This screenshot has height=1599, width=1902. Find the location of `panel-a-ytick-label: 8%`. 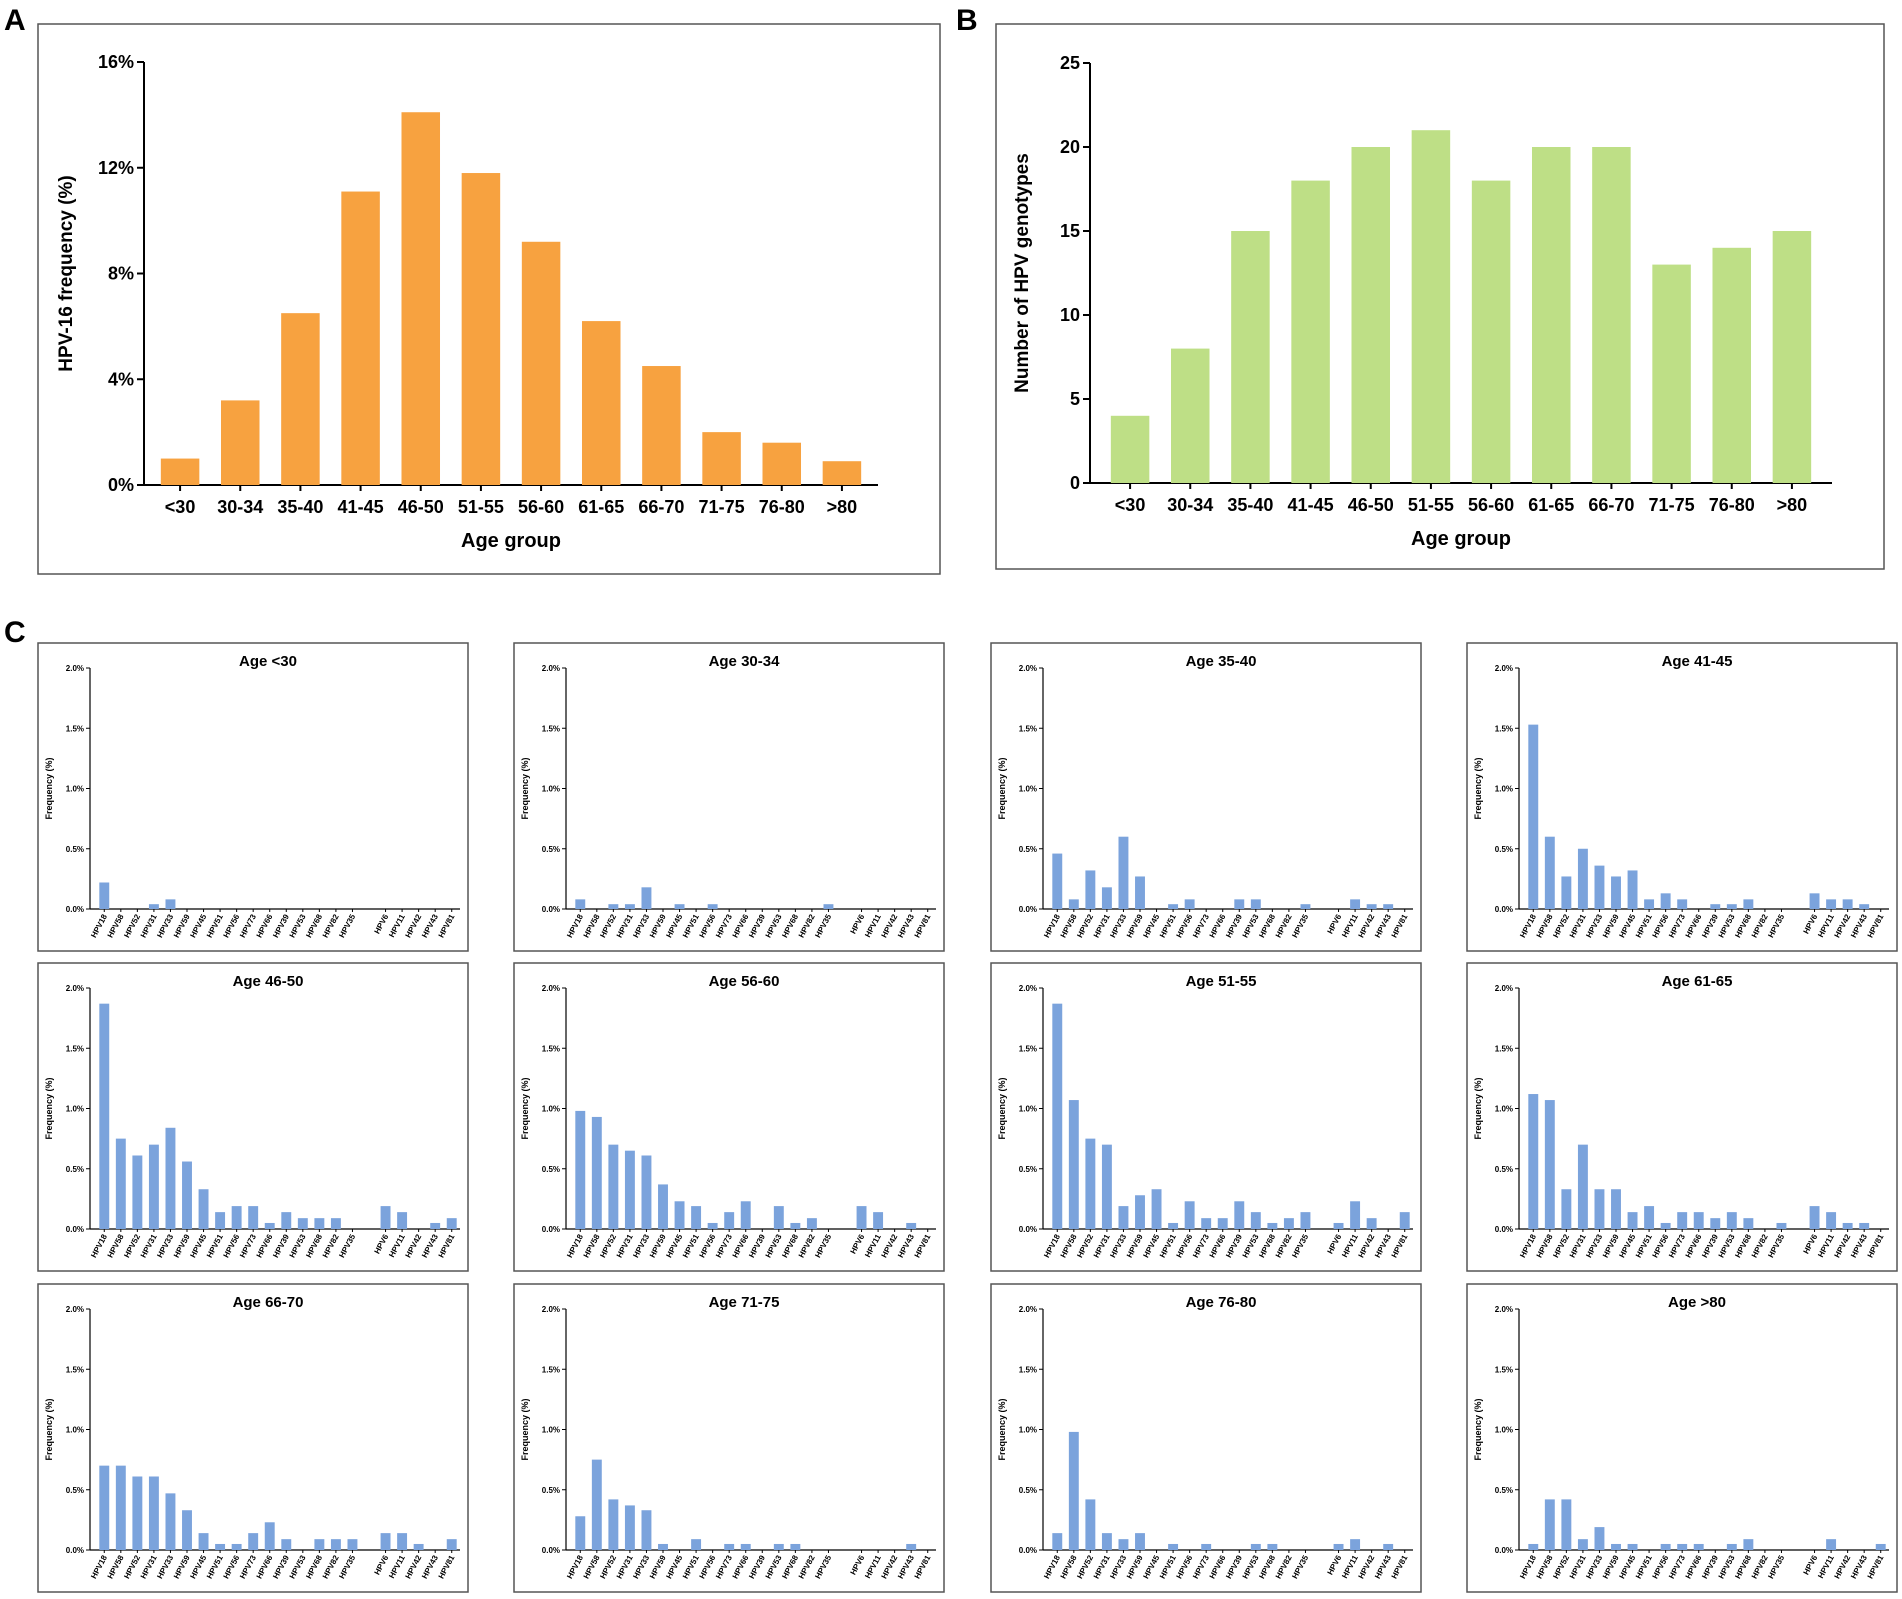

panel-a-ytick-label: 8% is located at coordinates (121, 274).